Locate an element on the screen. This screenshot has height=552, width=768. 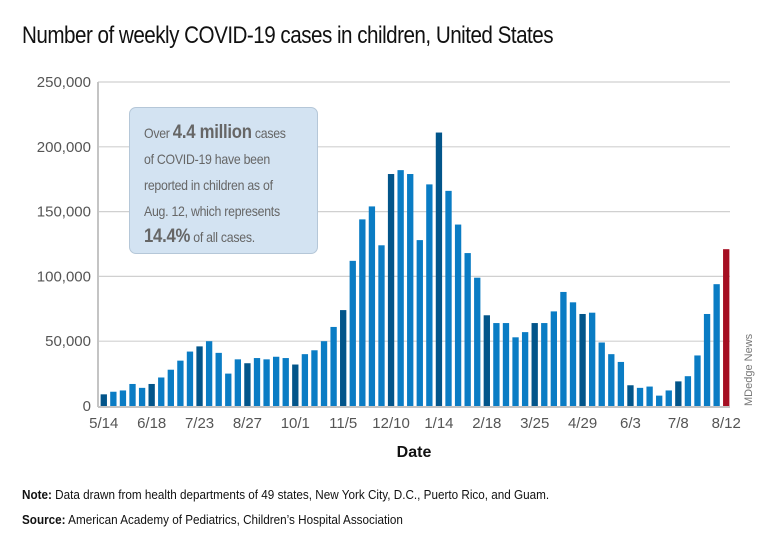
y-tick-label: 200,000 is located at coordinates (64, 147).